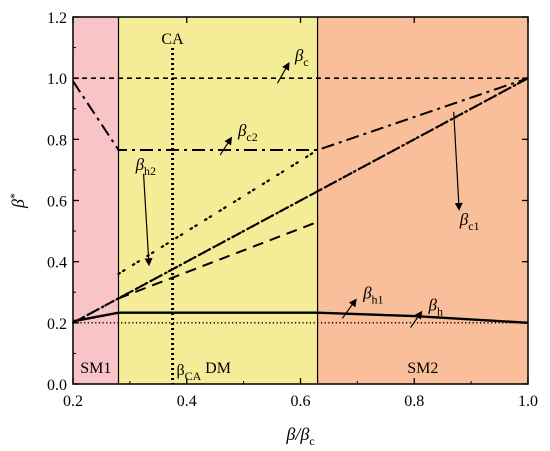 Image resolution: width=550 pixels, height=451 pixels. What do you see at coordinates (300, 114) in the screenshot?
I see `series-βc2` at bounding box center [300, 114].